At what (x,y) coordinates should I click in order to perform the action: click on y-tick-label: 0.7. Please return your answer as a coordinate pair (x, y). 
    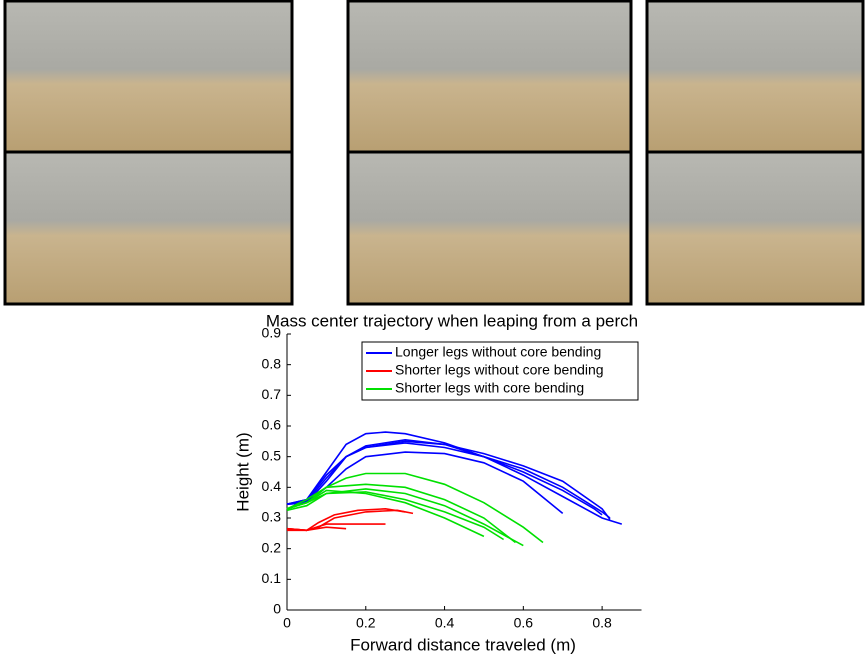
    Looking at the image, I should click on (272, 394).